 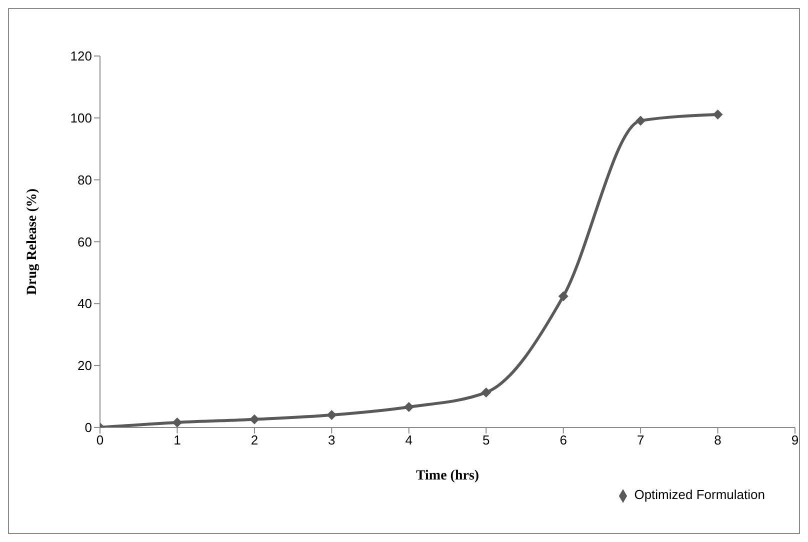 I want to click on y-axis-title: Drug Release (%), so click(x=32, y=241).